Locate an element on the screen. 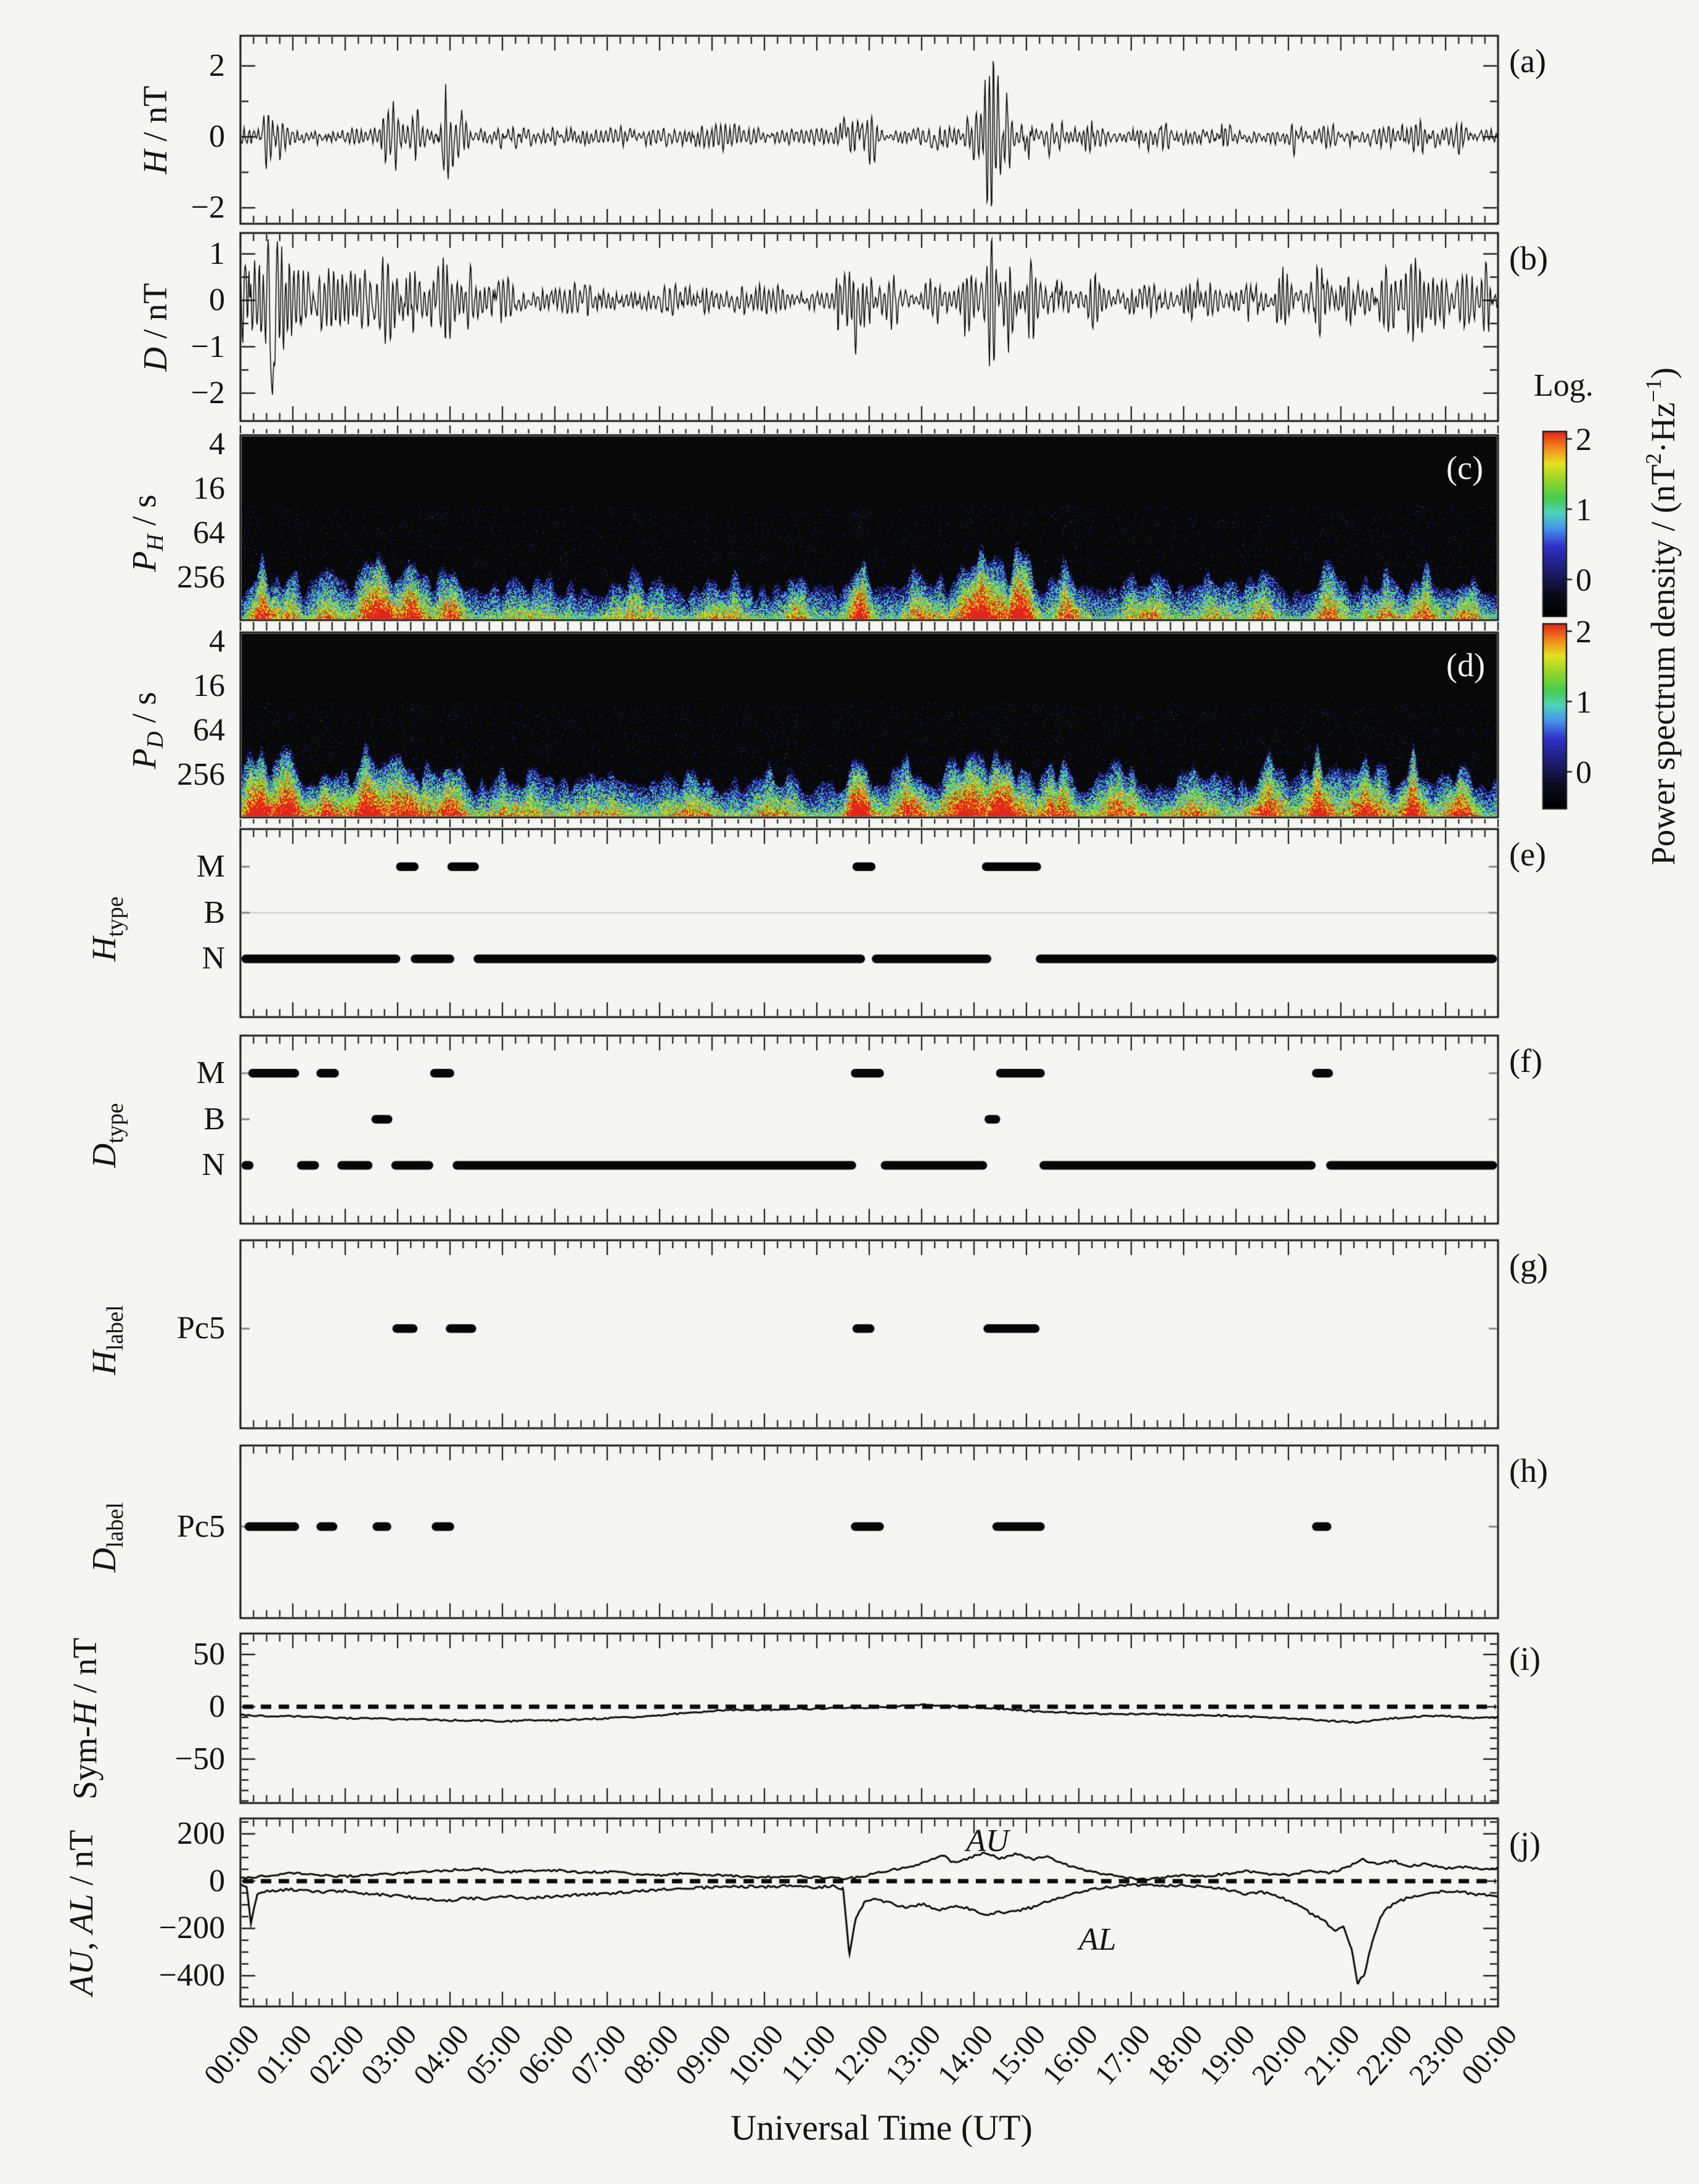 This screenshot has width=1699, height=2184. y-tick-label-a-2: 2 is located at coordinates (217, 65).